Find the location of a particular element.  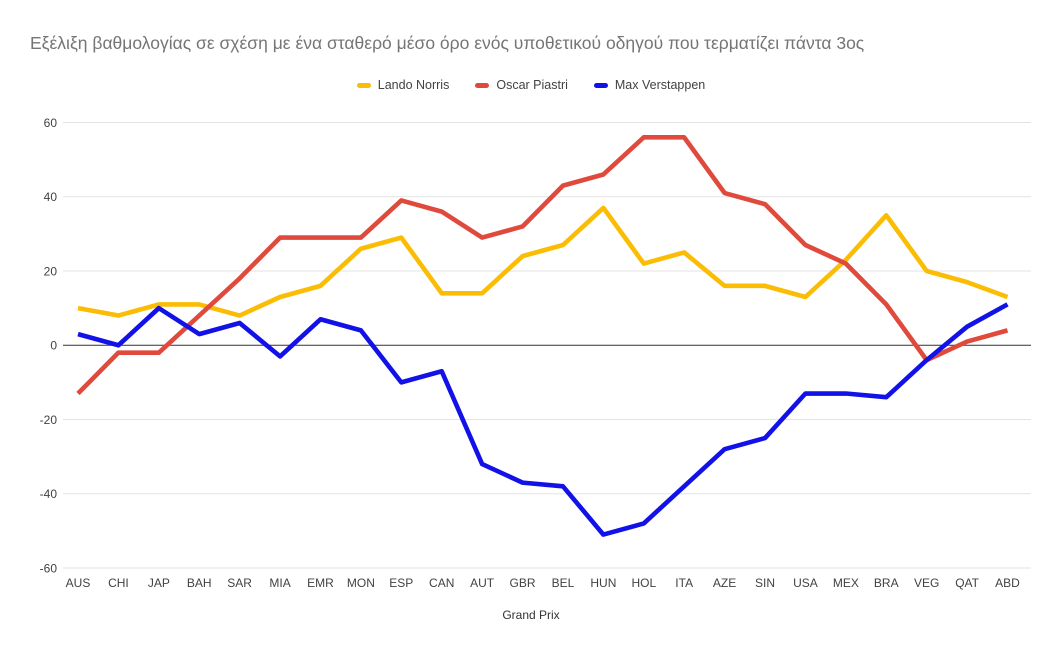

x-tick-label: ESP is located at coordinates (401, 583).